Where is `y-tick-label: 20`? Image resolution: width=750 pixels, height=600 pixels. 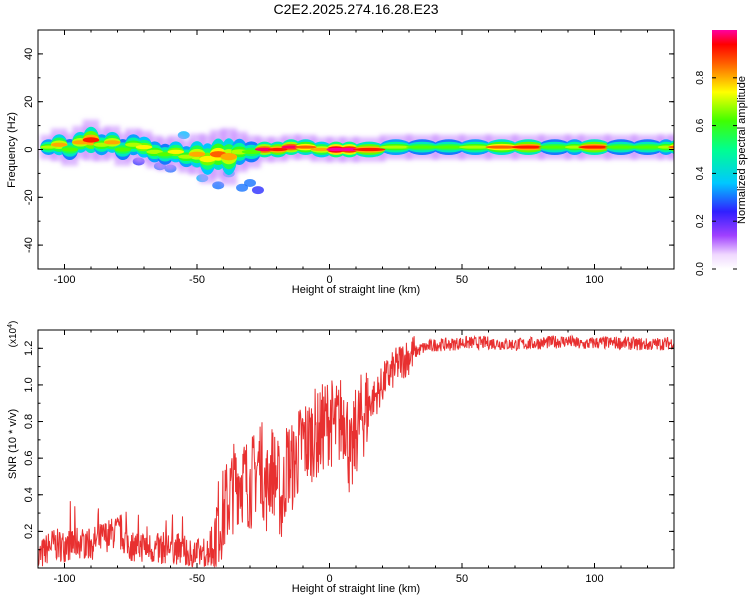 y-tick-label: 20 is located at coordinates (29, 102).